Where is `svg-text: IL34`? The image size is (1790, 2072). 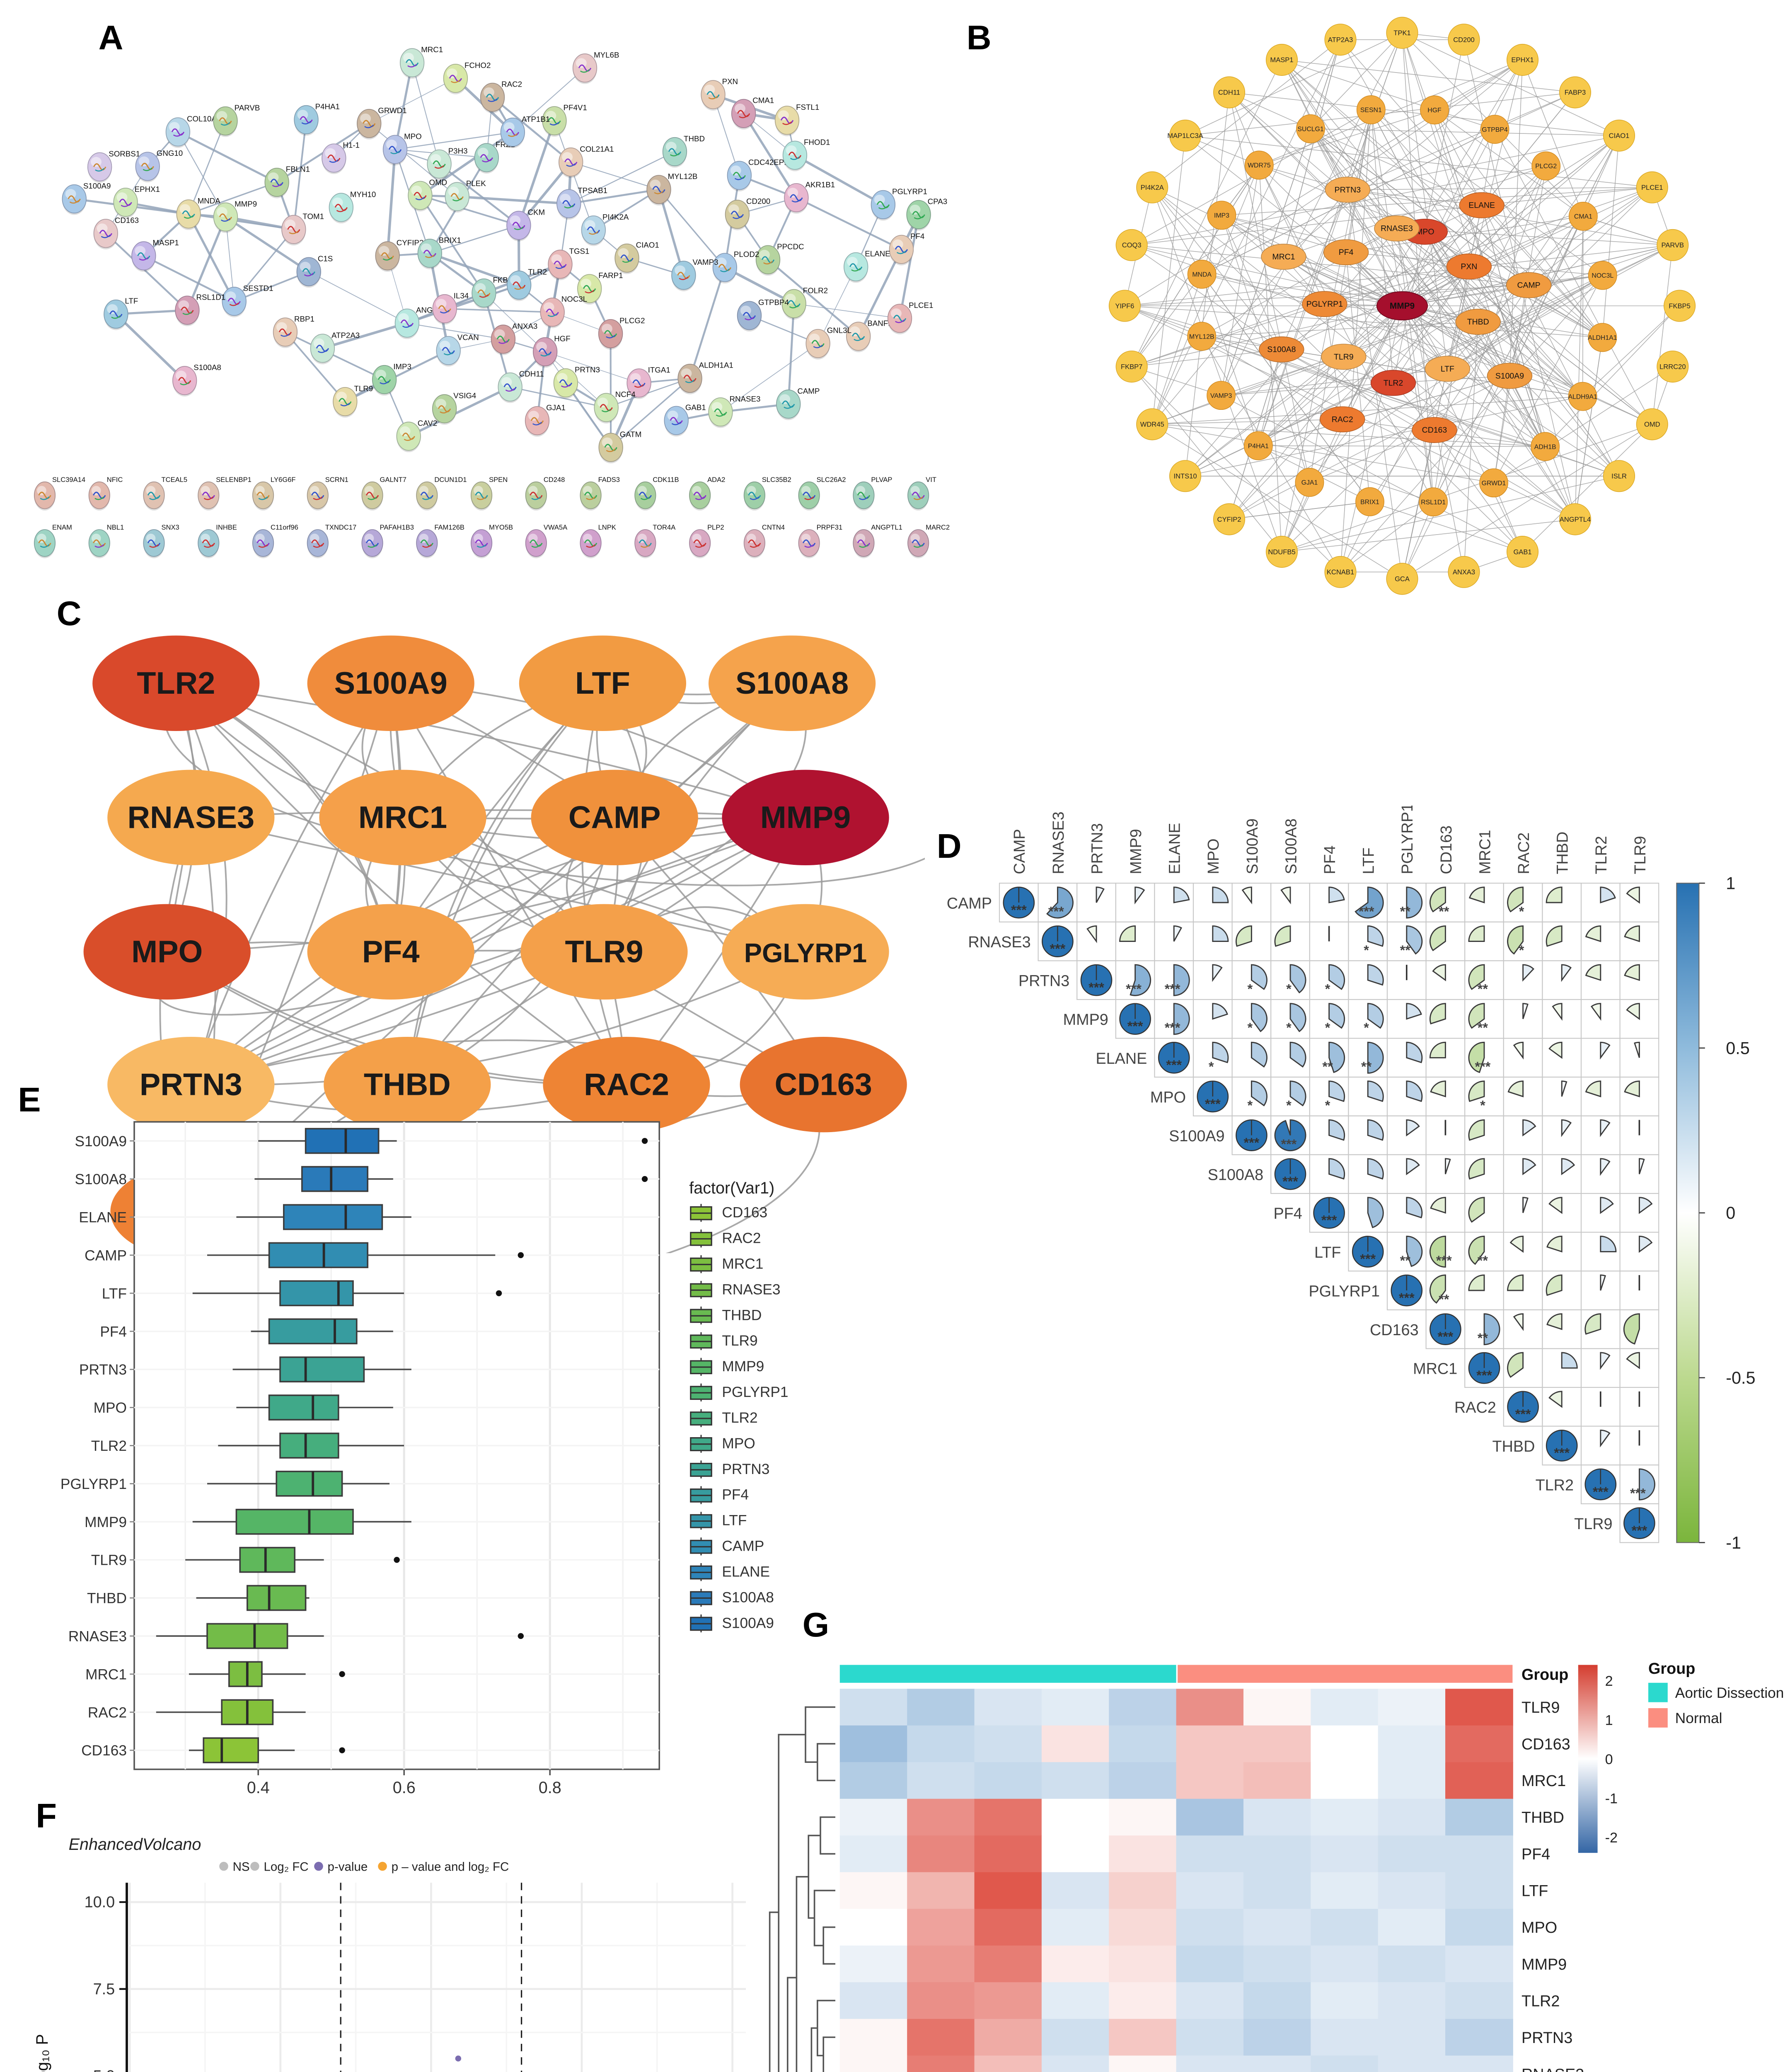
svg-text: IL34 is located at coordinates (462, 295).